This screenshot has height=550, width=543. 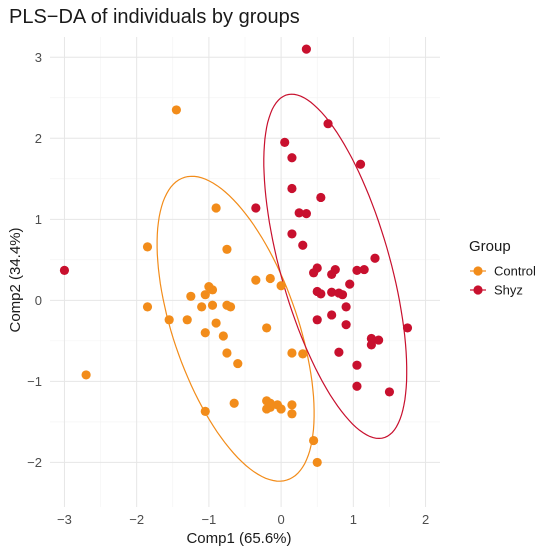 What do you see at coordinates (38, 57) in the screenshot?
I see `y-tick-label: 3` at bounding box center [38, 57].